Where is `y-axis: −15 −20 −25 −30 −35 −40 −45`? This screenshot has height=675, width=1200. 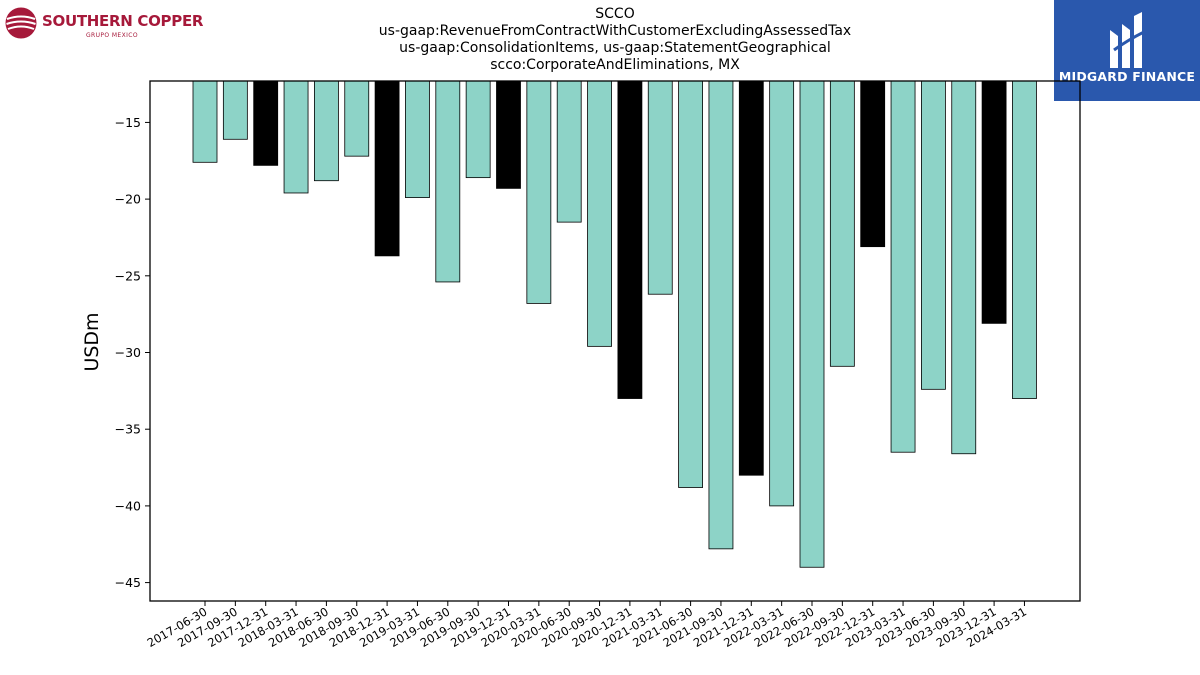 y-axis: −15 −20 −25 −30 −35 −40 −45 is located at coordinates (132, 352).